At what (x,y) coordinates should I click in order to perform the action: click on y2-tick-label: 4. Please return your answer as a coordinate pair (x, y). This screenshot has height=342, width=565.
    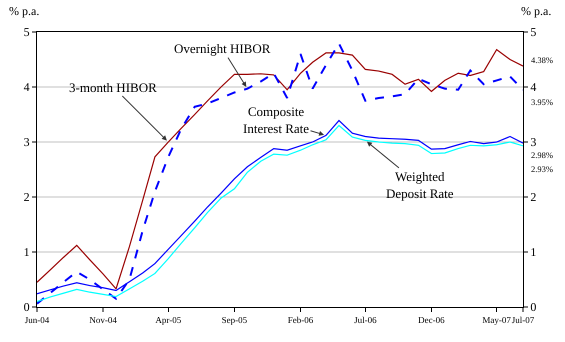
    Looking at the image, I should click on (533, 87).